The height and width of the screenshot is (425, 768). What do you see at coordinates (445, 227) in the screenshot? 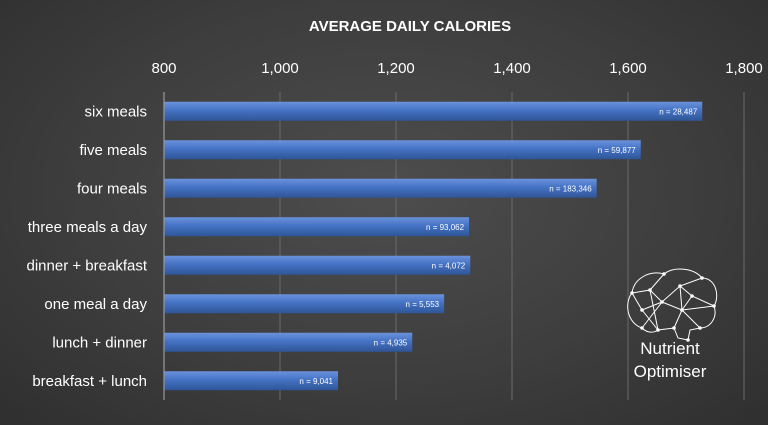
I see `data-label: n = 93,062` at bounding box center [445, 227].